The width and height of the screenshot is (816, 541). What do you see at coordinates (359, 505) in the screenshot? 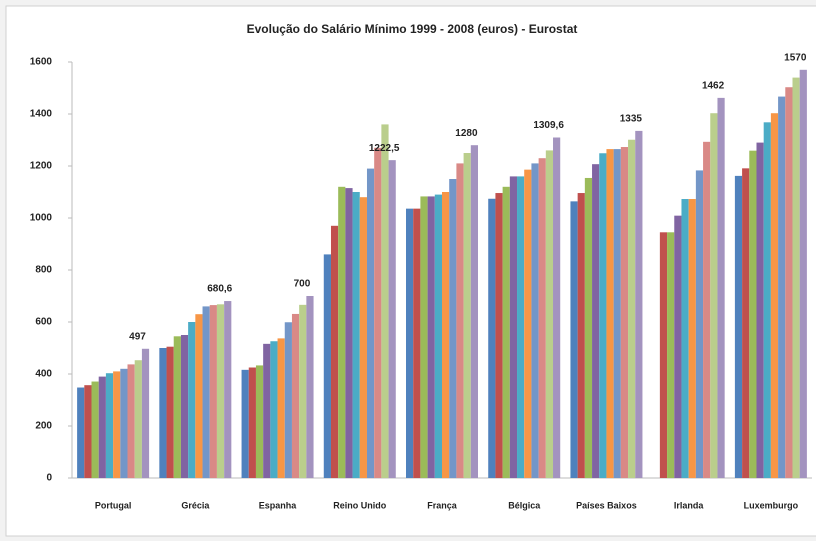
I see `x-tick-label: Reino Unido` at bounding box center [359, 505].